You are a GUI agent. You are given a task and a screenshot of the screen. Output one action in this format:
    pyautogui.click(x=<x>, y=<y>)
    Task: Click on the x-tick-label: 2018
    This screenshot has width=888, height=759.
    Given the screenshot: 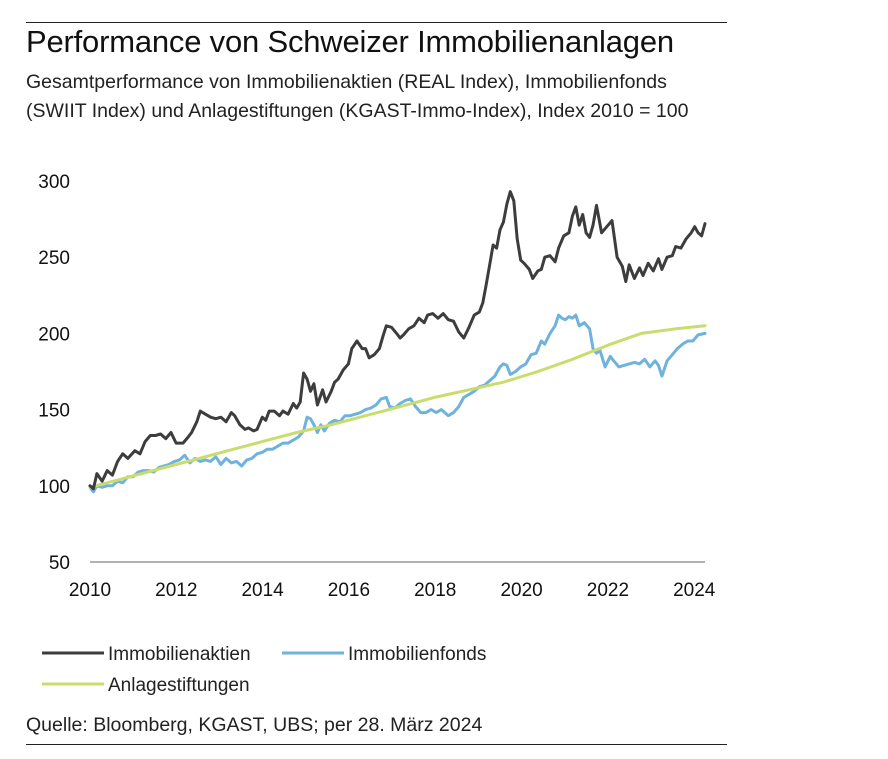 What is the action you would take?
    pyautogui.click(x=435, y=590)
    